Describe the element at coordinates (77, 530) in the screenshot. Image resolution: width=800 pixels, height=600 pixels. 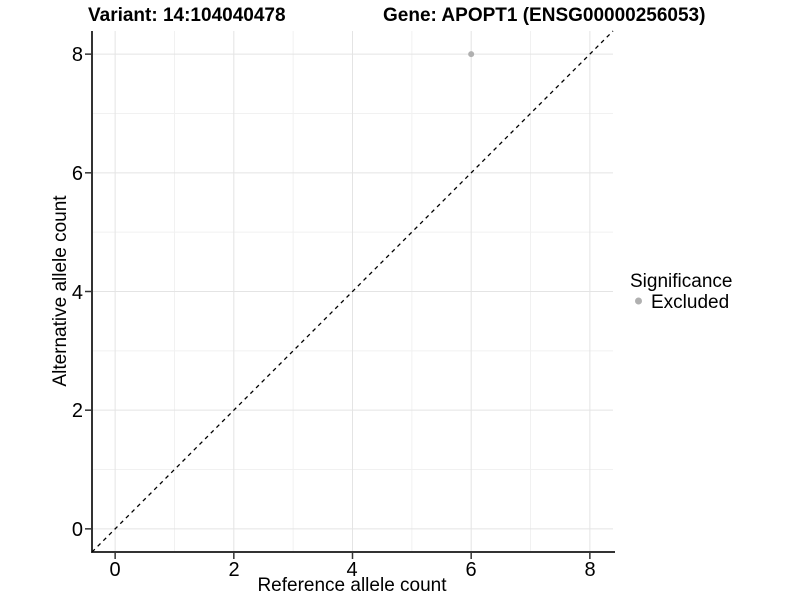
I see `y-tick-label-0: 0` at that location.